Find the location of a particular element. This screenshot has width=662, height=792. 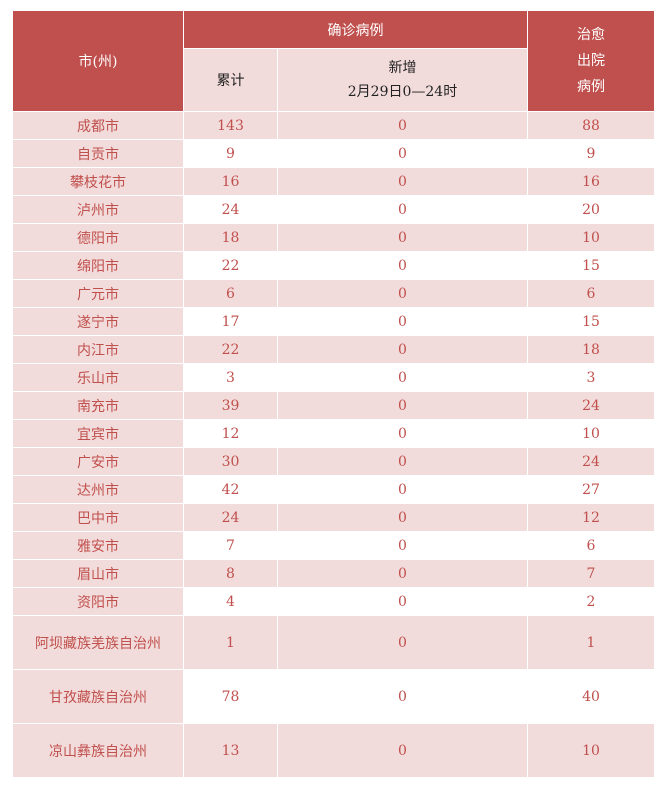

city-cell: 雅安市 is located at coordinates (98, 545).